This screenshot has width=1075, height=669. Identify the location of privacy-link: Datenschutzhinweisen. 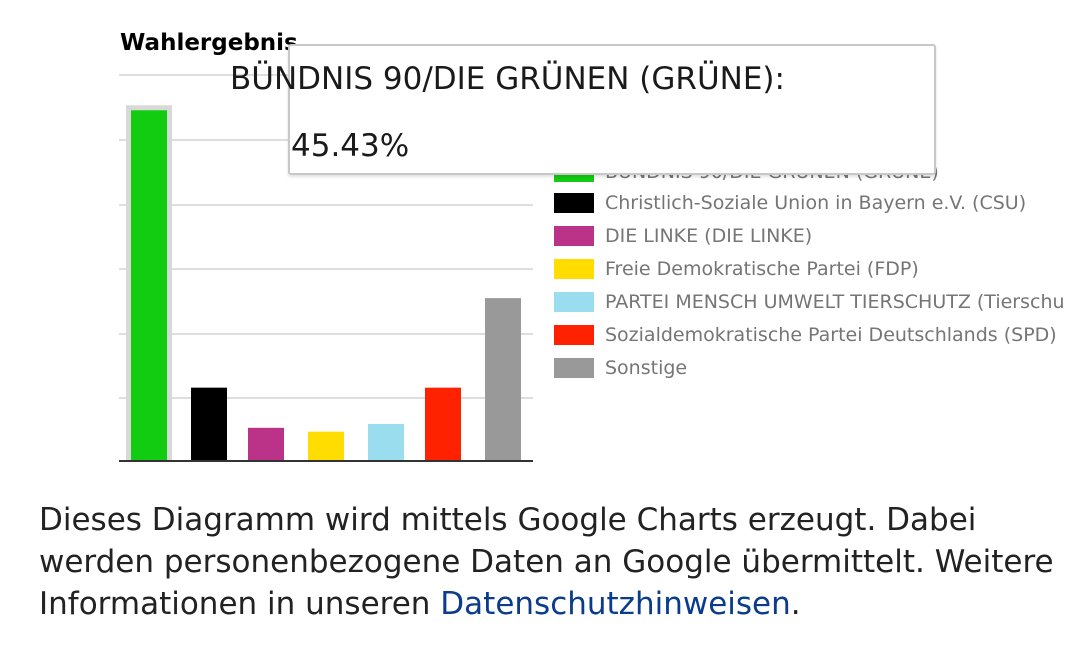
(615, 604).